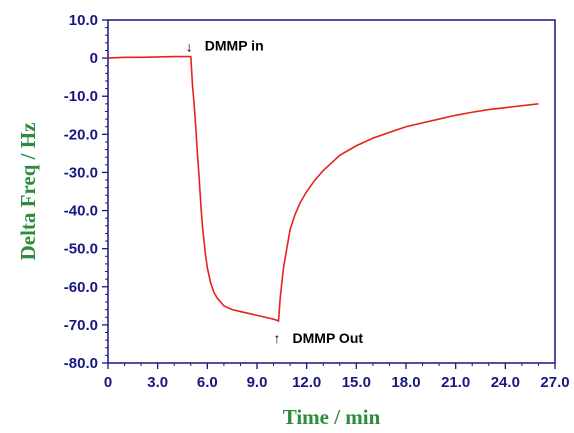  Describe the element at coordinates (306, 382) in the screenshot. I see `x-tick-label: 12.0` at that location.